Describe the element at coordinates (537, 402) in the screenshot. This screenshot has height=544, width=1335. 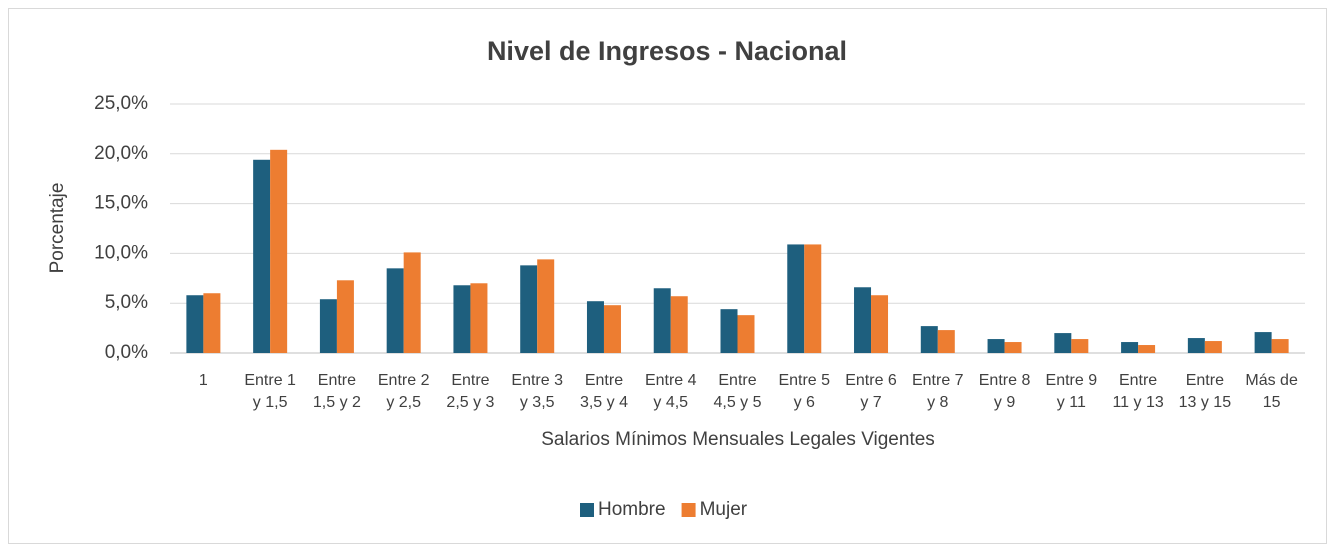
I see `x-tick-label: y 3,5` at that location.